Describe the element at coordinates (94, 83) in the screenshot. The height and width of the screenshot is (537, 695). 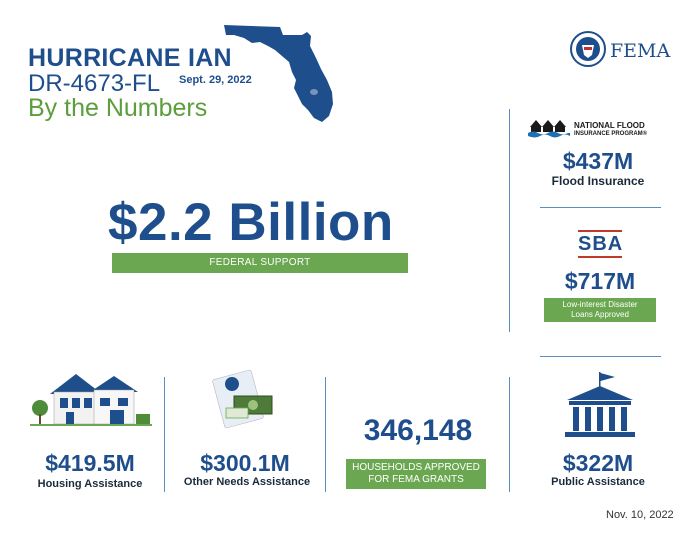
I see `title-line2: DR-4673-FL` at that location.